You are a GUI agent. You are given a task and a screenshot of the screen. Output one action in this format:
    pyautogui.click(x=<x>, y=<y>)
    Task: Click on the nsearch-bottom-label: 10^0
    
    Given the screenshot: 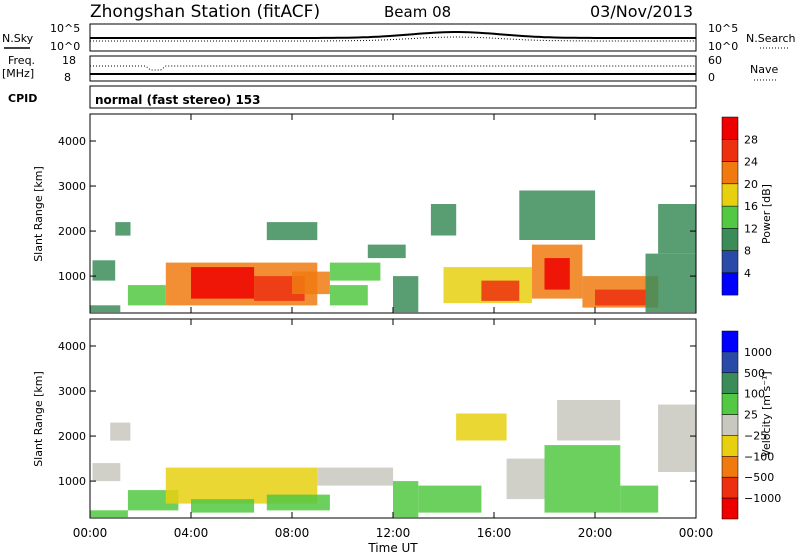 What is the action you would take?
    pyautogui.click(x=723, y=46)
    